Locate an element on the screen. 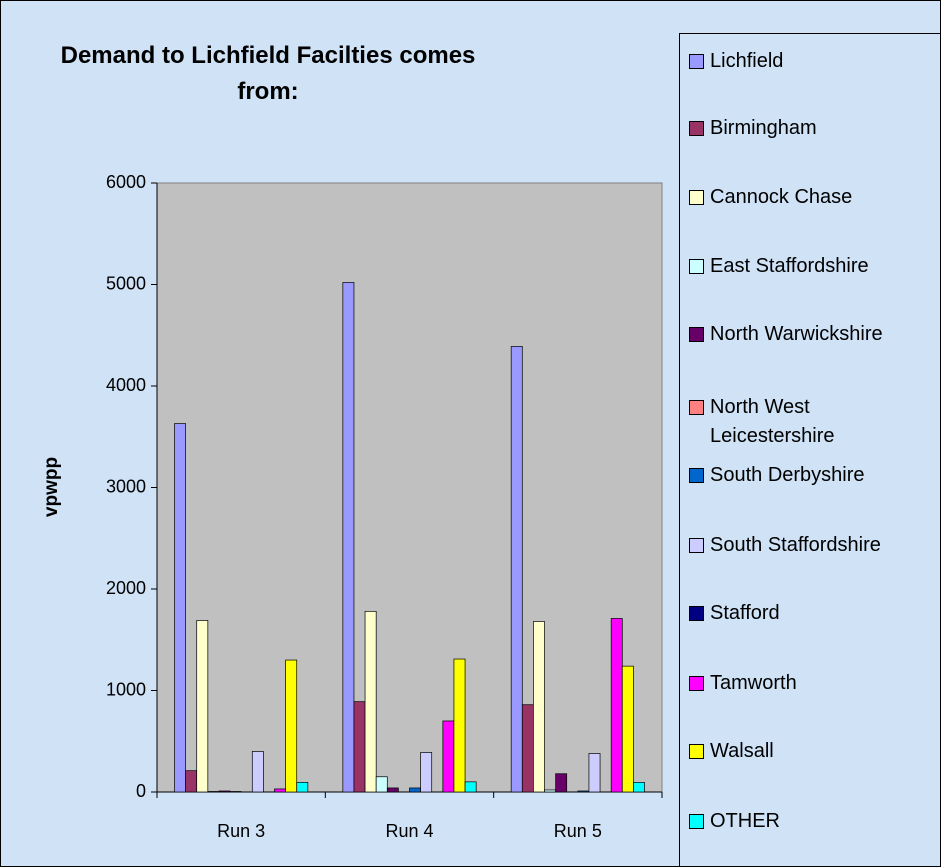 The image size is (941, 867). legend-entry: North West Leicestershire is located at coordinates (814, 422).